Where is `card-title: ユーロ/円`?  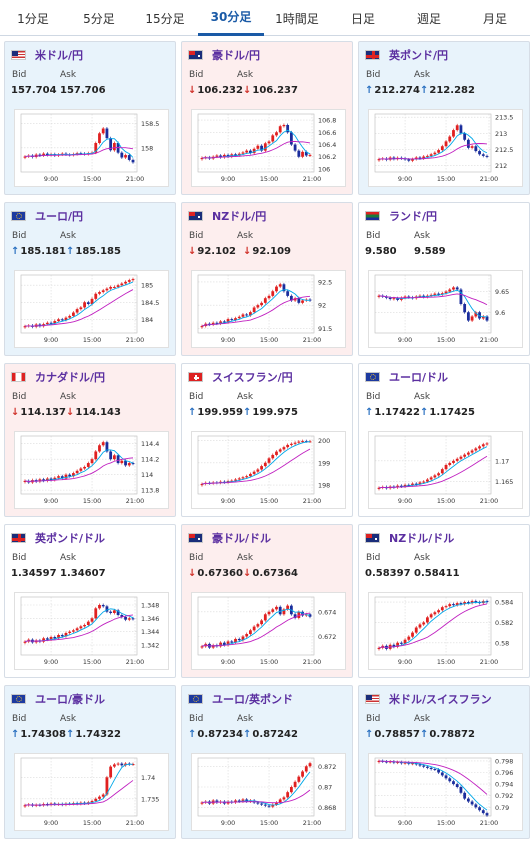 card-title: ユーロ/円 is located at coordinates (47, 216).